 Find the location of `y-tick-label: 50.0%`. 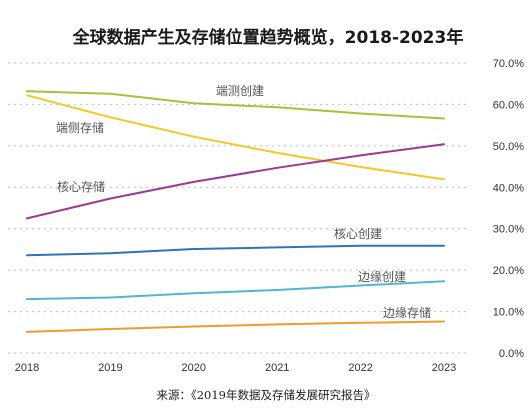

y-tick-label: 50.0% is located at coordinates (508, 147).